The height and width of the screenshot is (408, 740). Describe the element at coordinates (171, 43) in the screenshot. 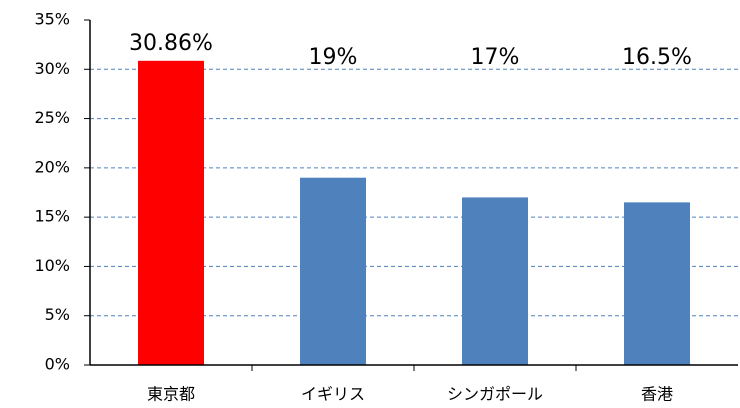

I see `value-label: 30.86%` at that location.